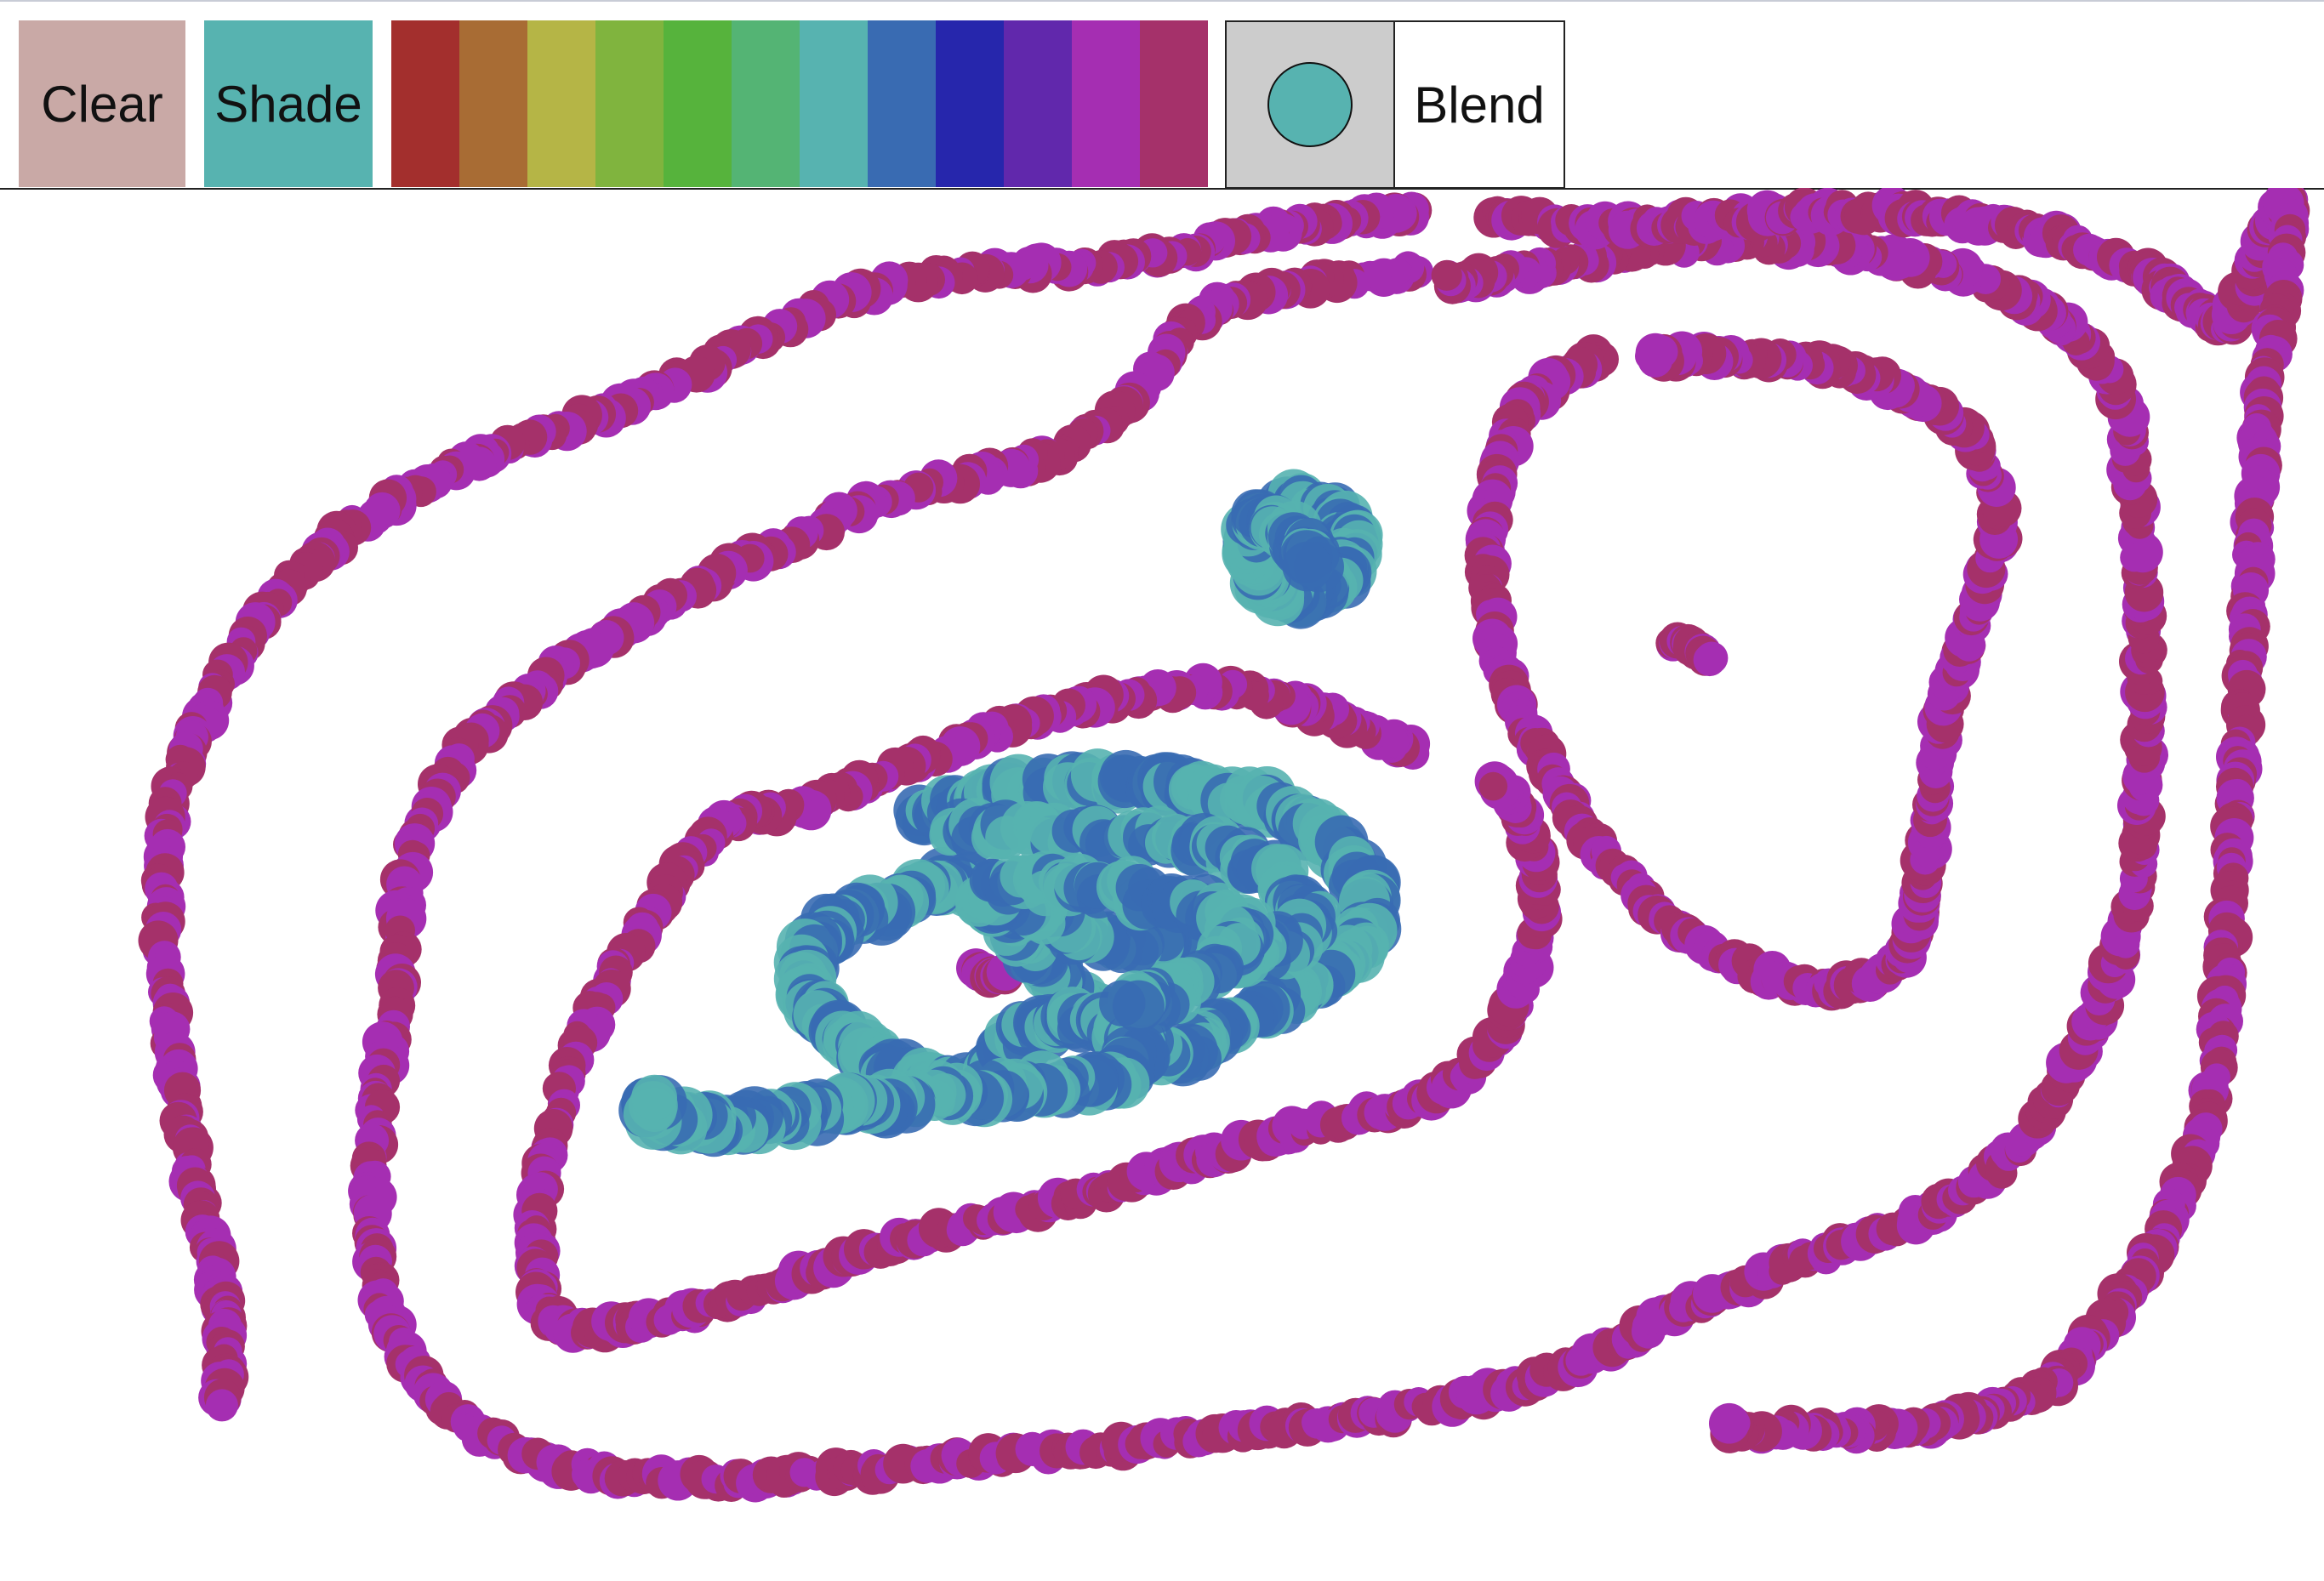 The height and width of the screenshot is (1581, 2324). What do you see at coordinates (1480, 104) in the screenshot?
I see `blend-button: Blend` at bounding box center [1480, 104].